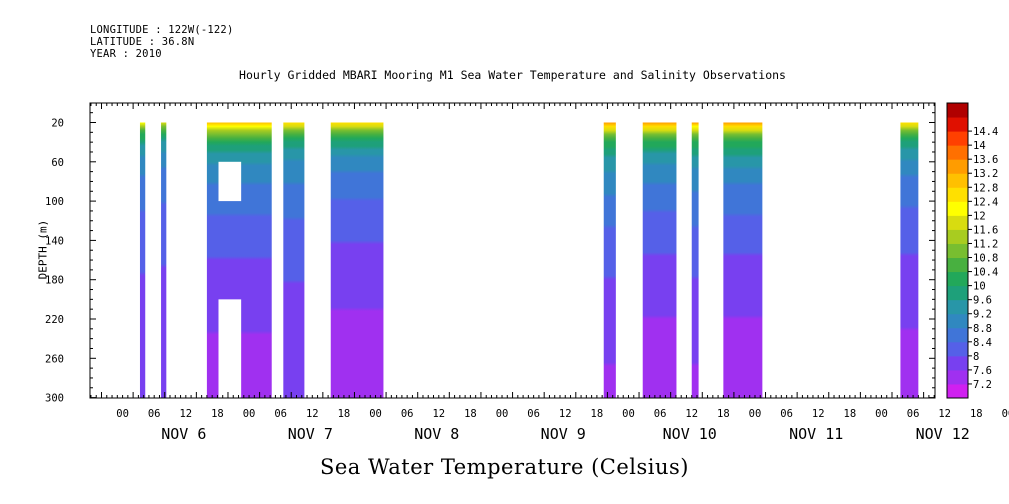 Image resolution: width=1009 pixels, height=504 pixels. What do you see at coordinates (126, 54) in the screenshot?
I see `year-label: YEAR : 2010` at bounding box center [126, 54].